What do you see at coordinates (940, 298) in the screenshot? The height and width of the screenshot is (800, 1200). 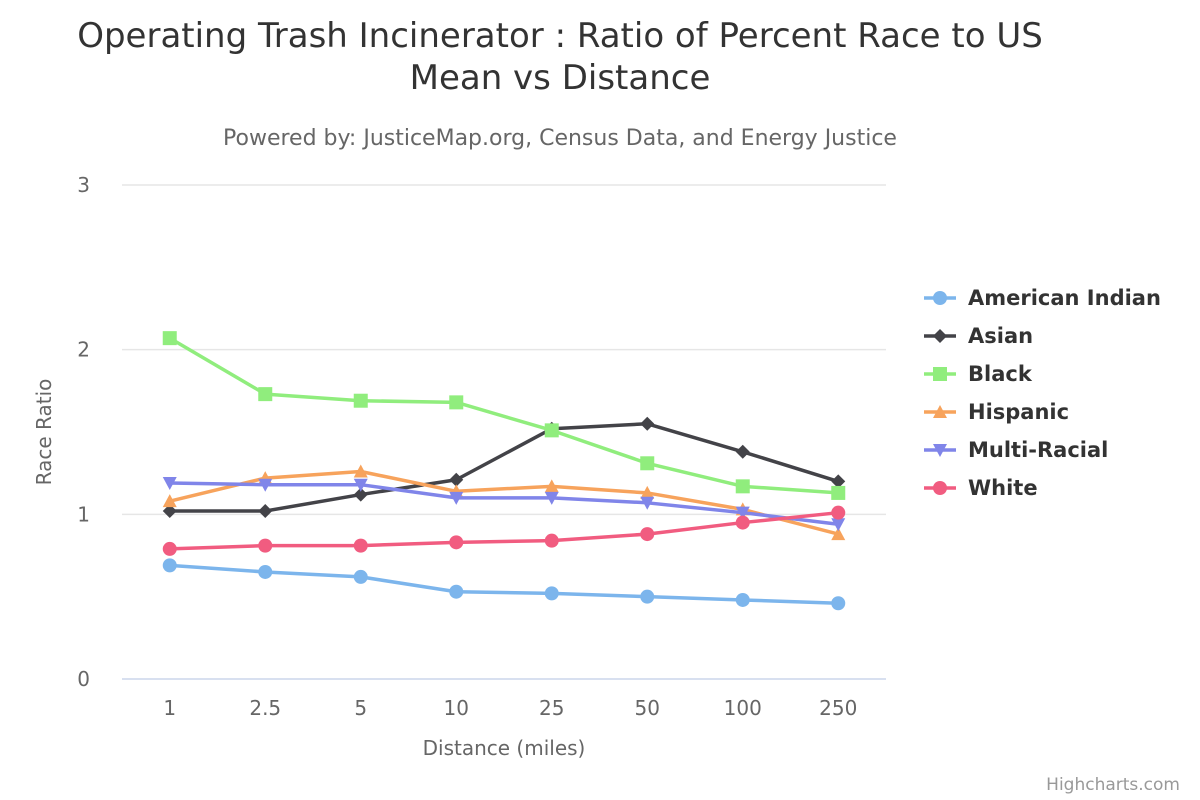 I see `legend-symbol-american-indian` at bounding box center [940, 298].